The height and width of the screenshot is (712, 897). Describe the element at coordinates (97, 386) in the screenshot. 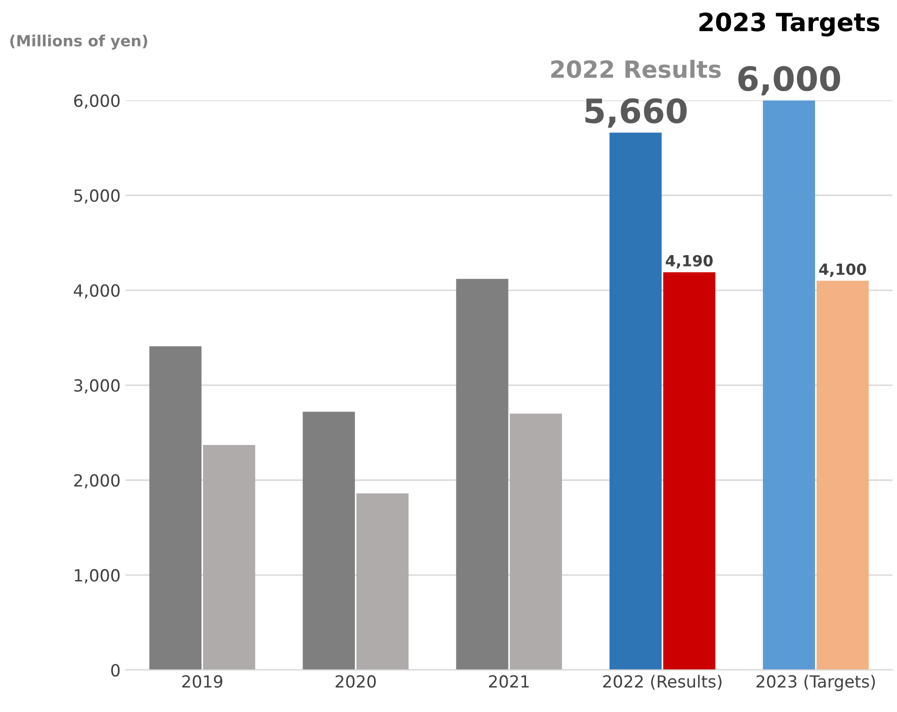

I see `y-tick-label: 3,000` at that location.